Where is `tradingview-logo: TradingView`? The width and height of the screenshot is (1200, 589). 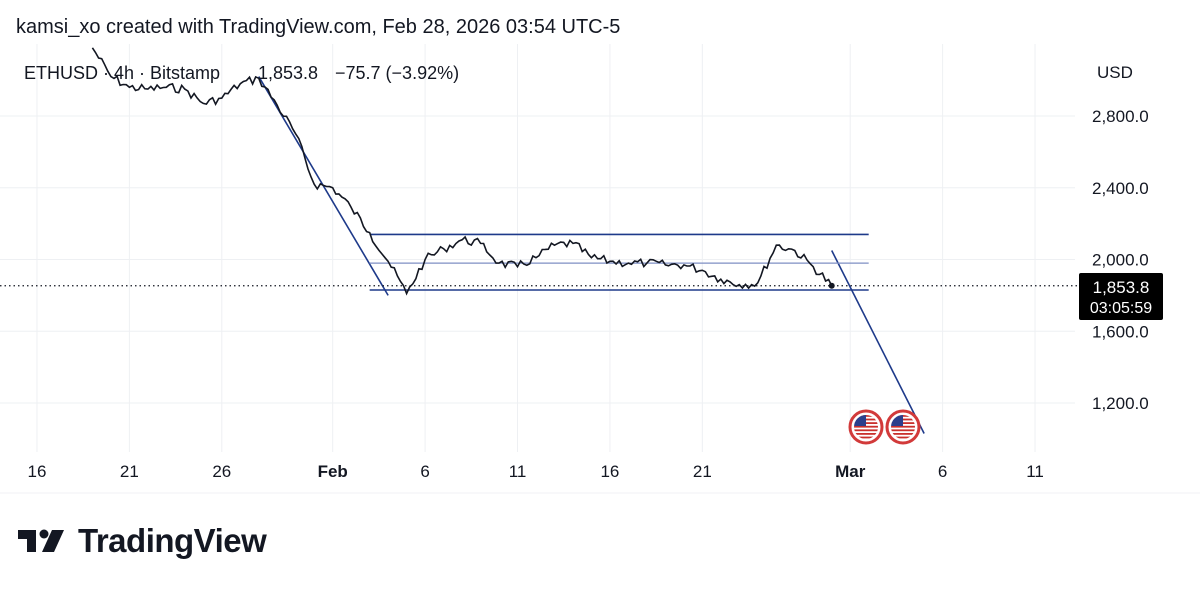
tradingview-logo: TradingView is located at coordinates (142, 541).